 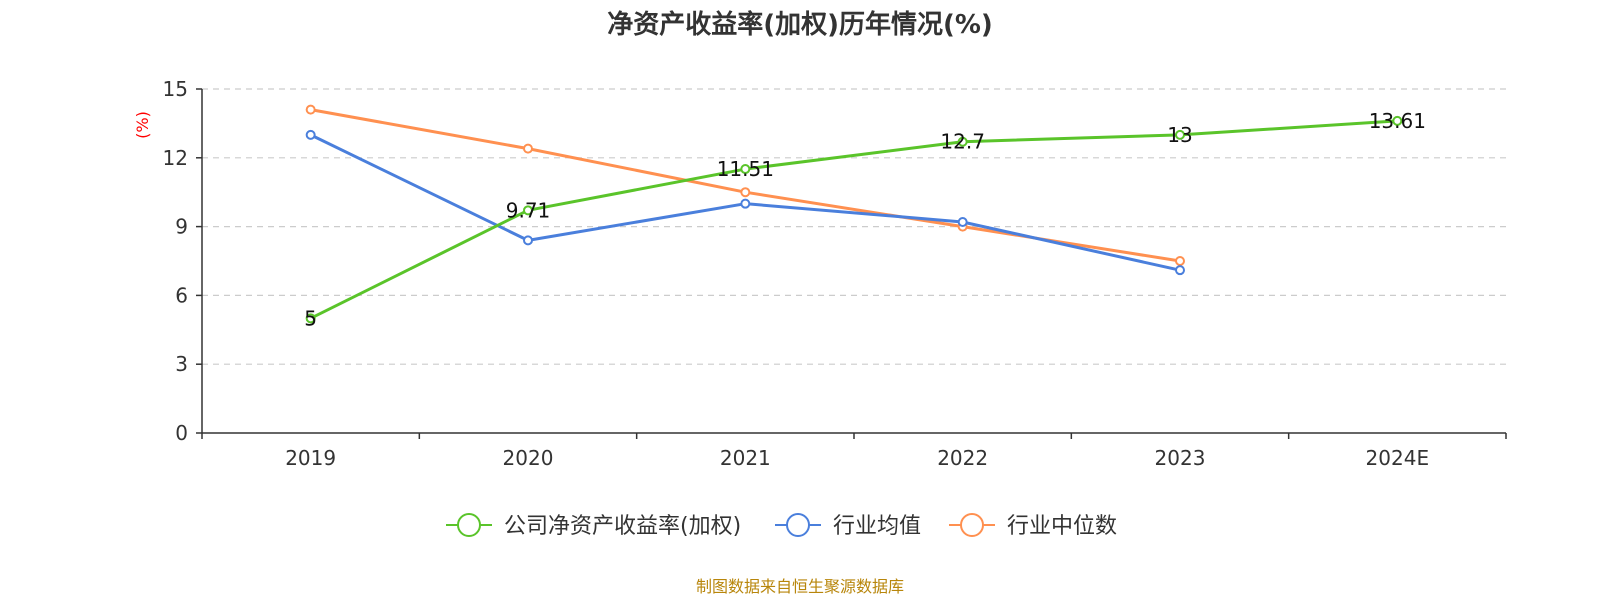 What do you see at coordinates (622, 526) in the screenshot?
I see `legend-label-0: 公司净资产收益率(加权)` at bounding box center [622, 526].